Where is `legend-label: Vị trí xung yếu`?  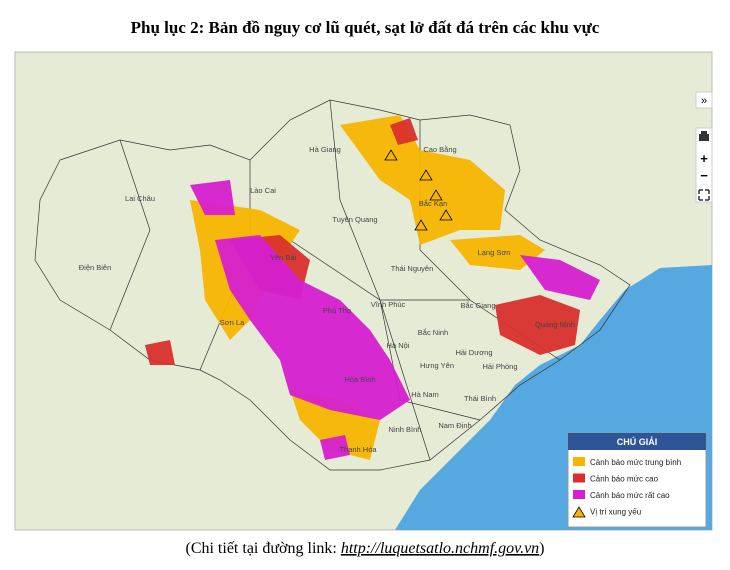
legend-label: Vị trí xung yếu is located at coordinates (615, 512).